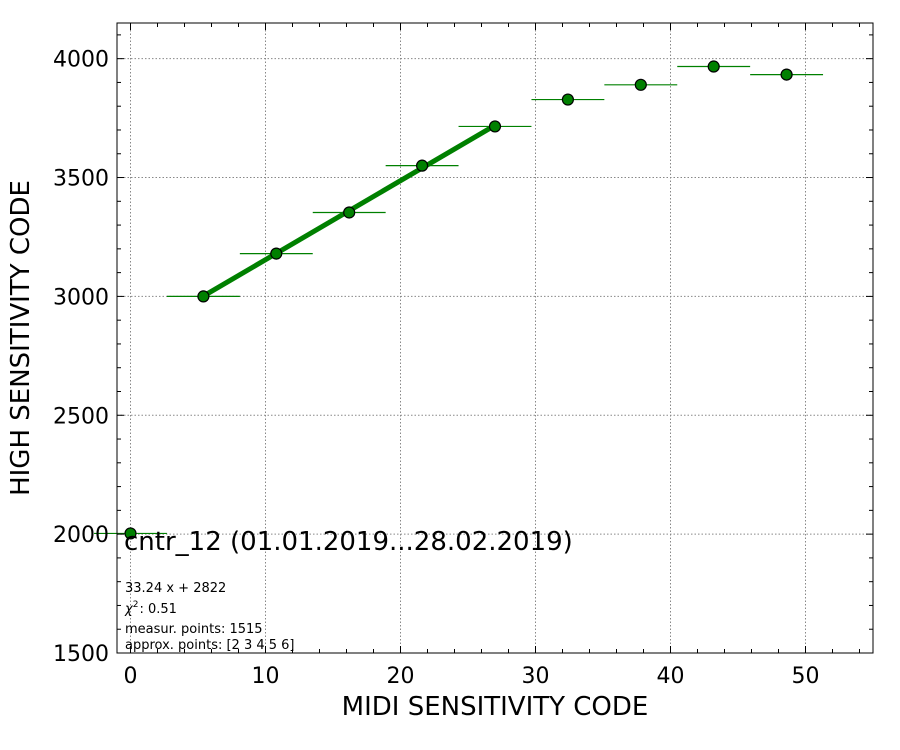  I want to click on x-tick-label: 10, so click(266, 676).